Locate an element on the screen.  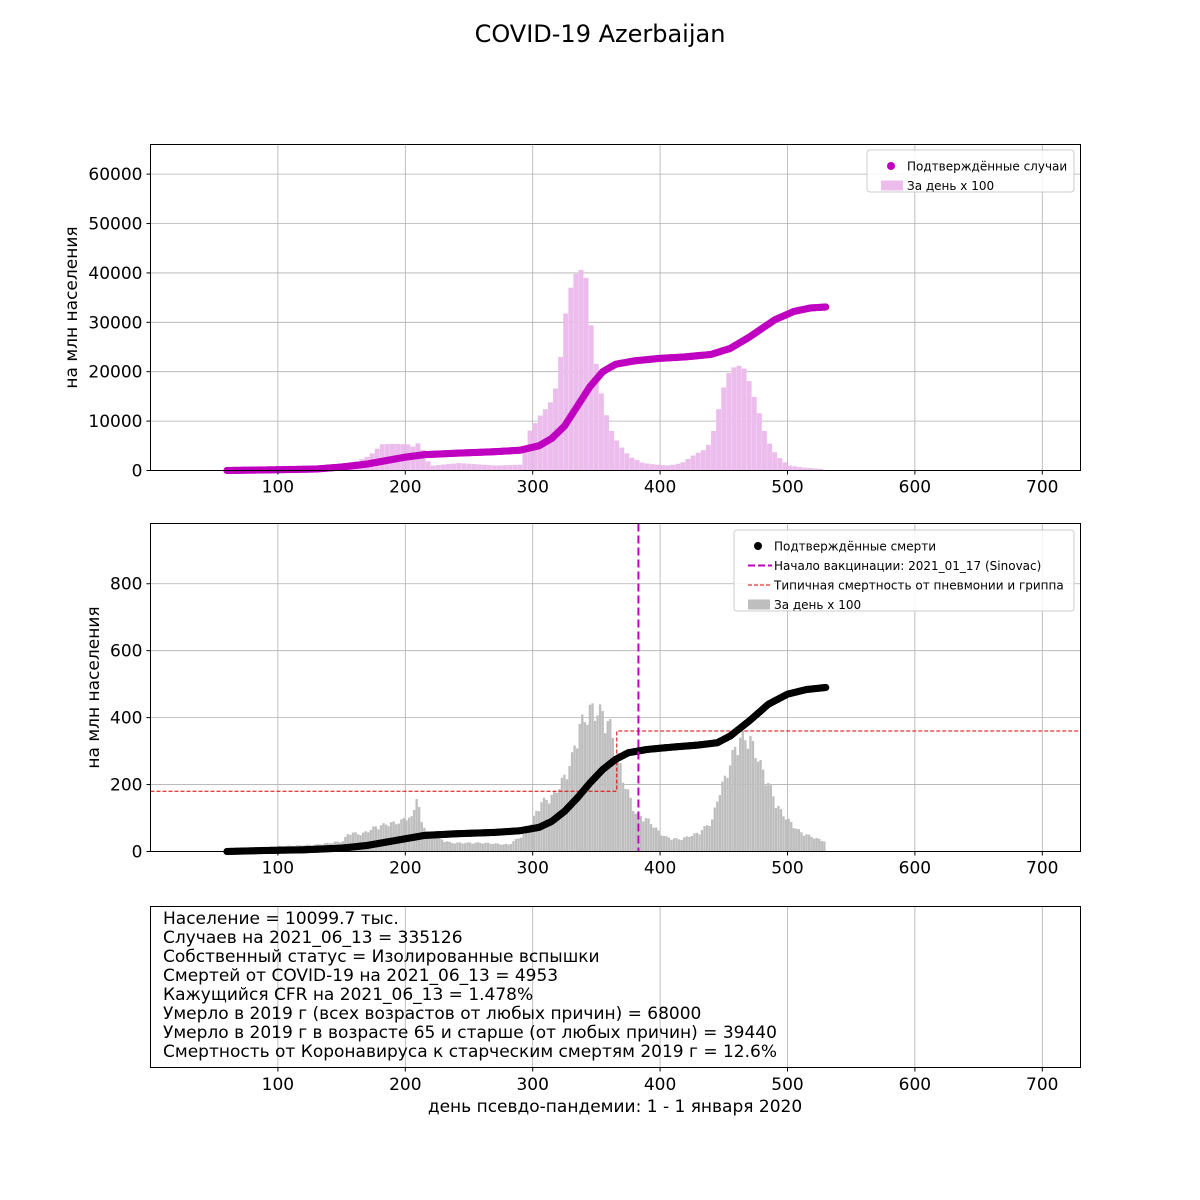
y-tick-label: 10000 is located at coordinates (115, 422).